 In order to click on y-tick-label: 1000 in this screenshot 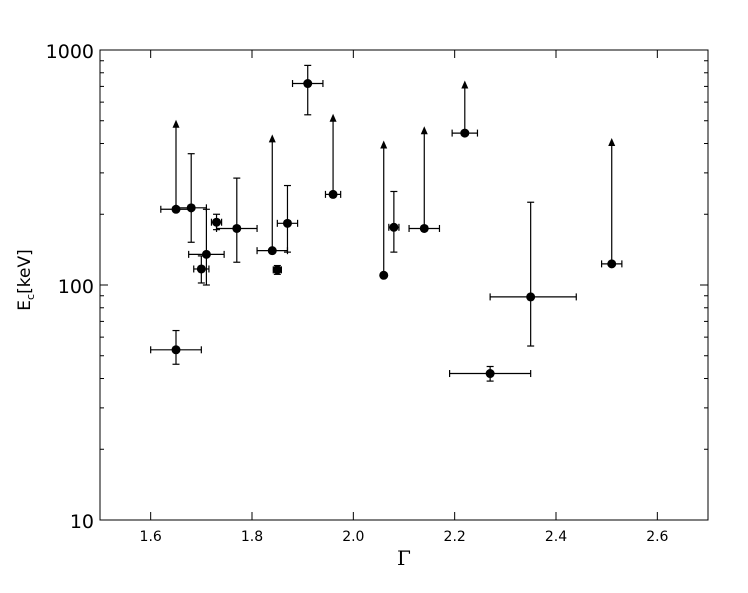, I will do `click(70, 52)`.